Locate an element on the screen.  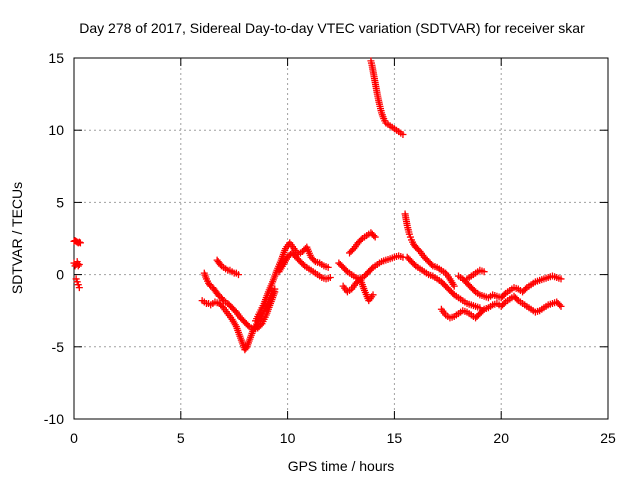
segment-early-low is located at coordinates (77, 283).